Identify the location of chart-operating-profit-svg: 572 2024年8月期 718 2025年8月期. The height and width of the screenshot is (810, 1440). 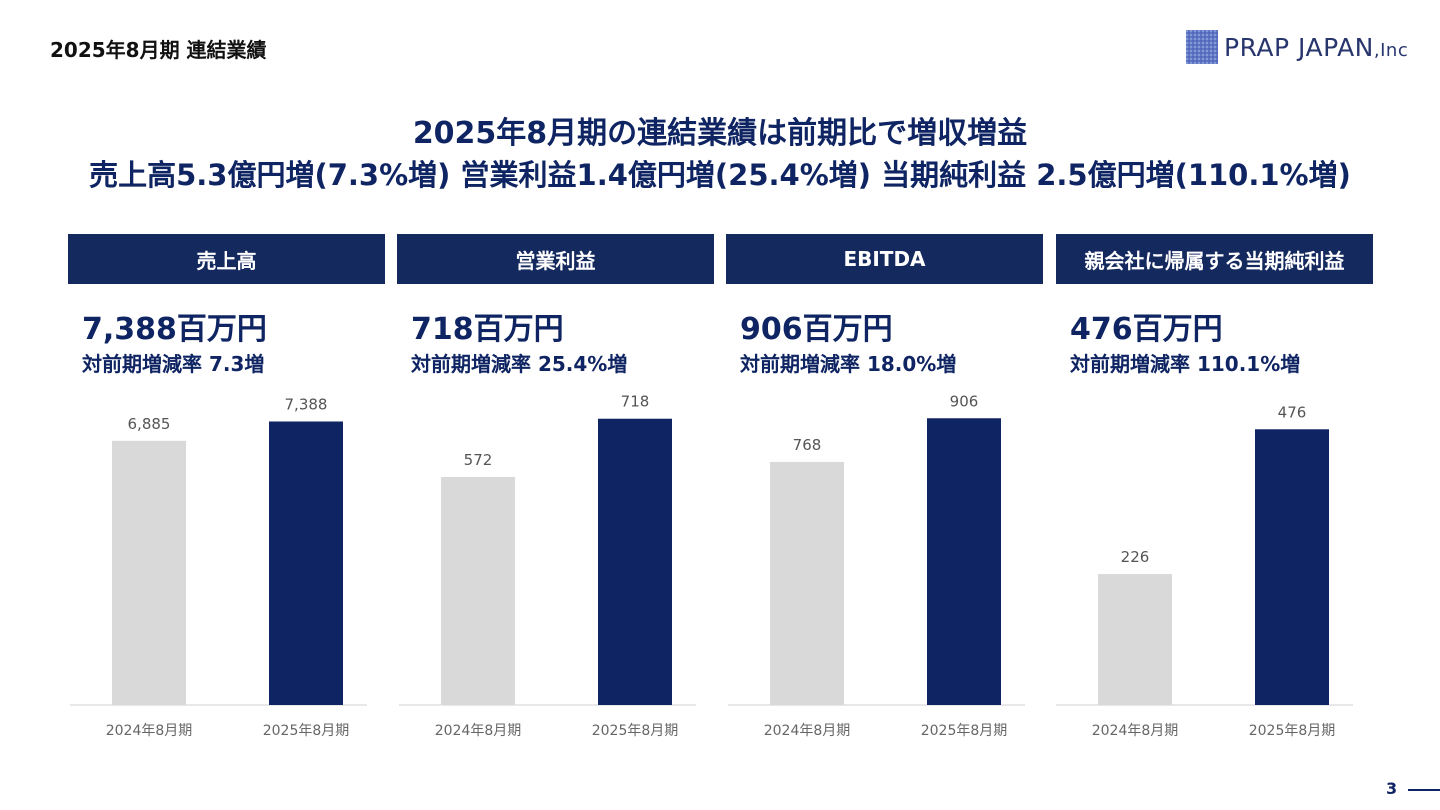
(547, 566).